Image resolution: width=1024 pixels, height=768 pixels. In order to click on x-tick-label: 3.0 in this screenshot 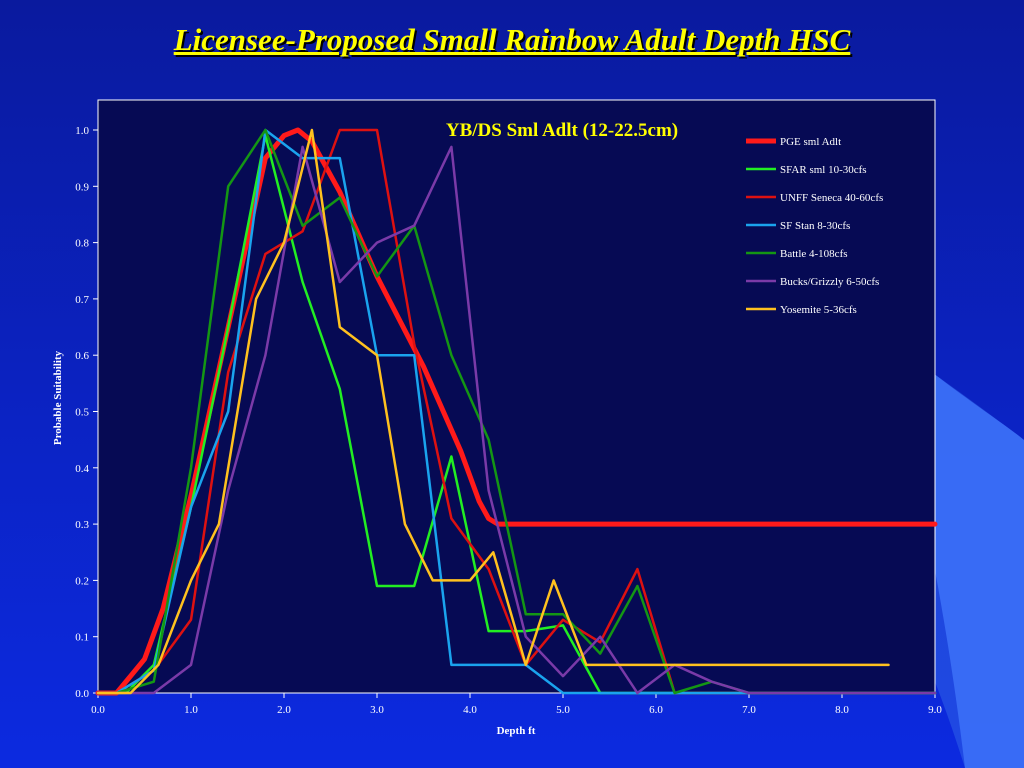, I will do `click(377, 710)`.